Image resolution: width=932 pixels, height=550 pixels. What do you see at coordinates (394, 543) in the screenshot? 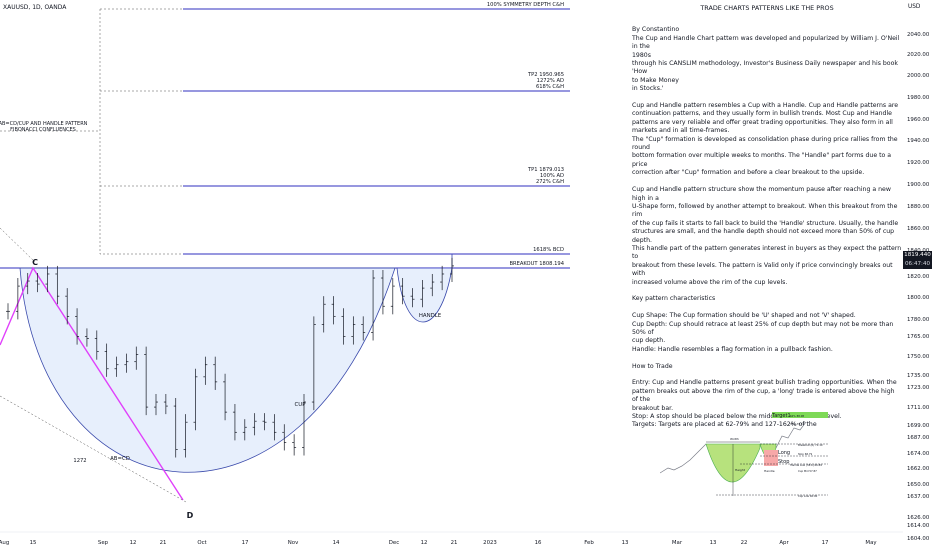
I see `x-tick-label: Dec` at bounding box center [394, 543].